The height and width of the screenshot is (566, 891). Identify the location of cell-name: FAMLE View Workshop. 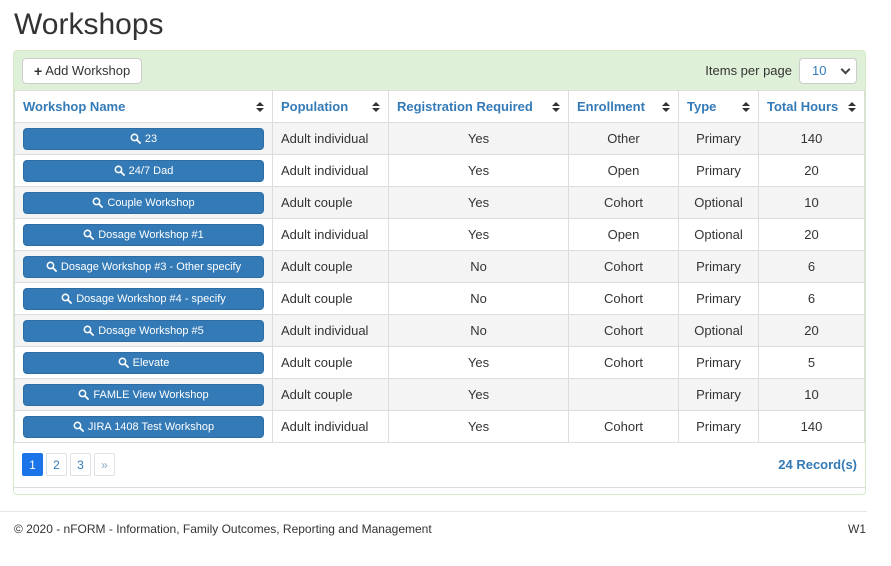
(143, 394).